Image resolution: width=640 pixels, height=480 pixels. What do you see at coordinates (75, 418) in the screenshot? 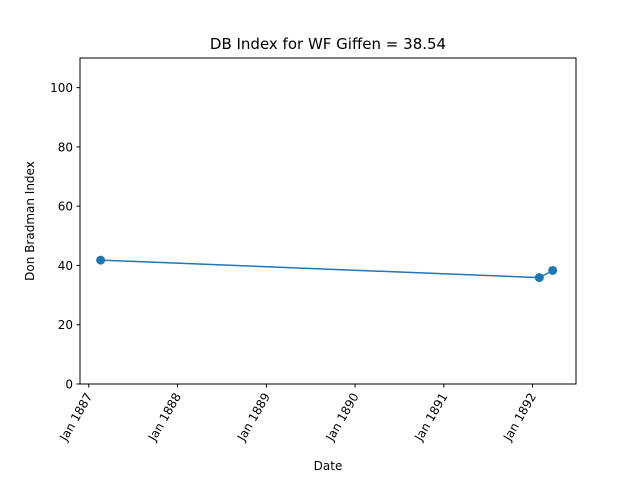
I see `x-tick-label: Jan 1887` at bounding box center [75, 418].